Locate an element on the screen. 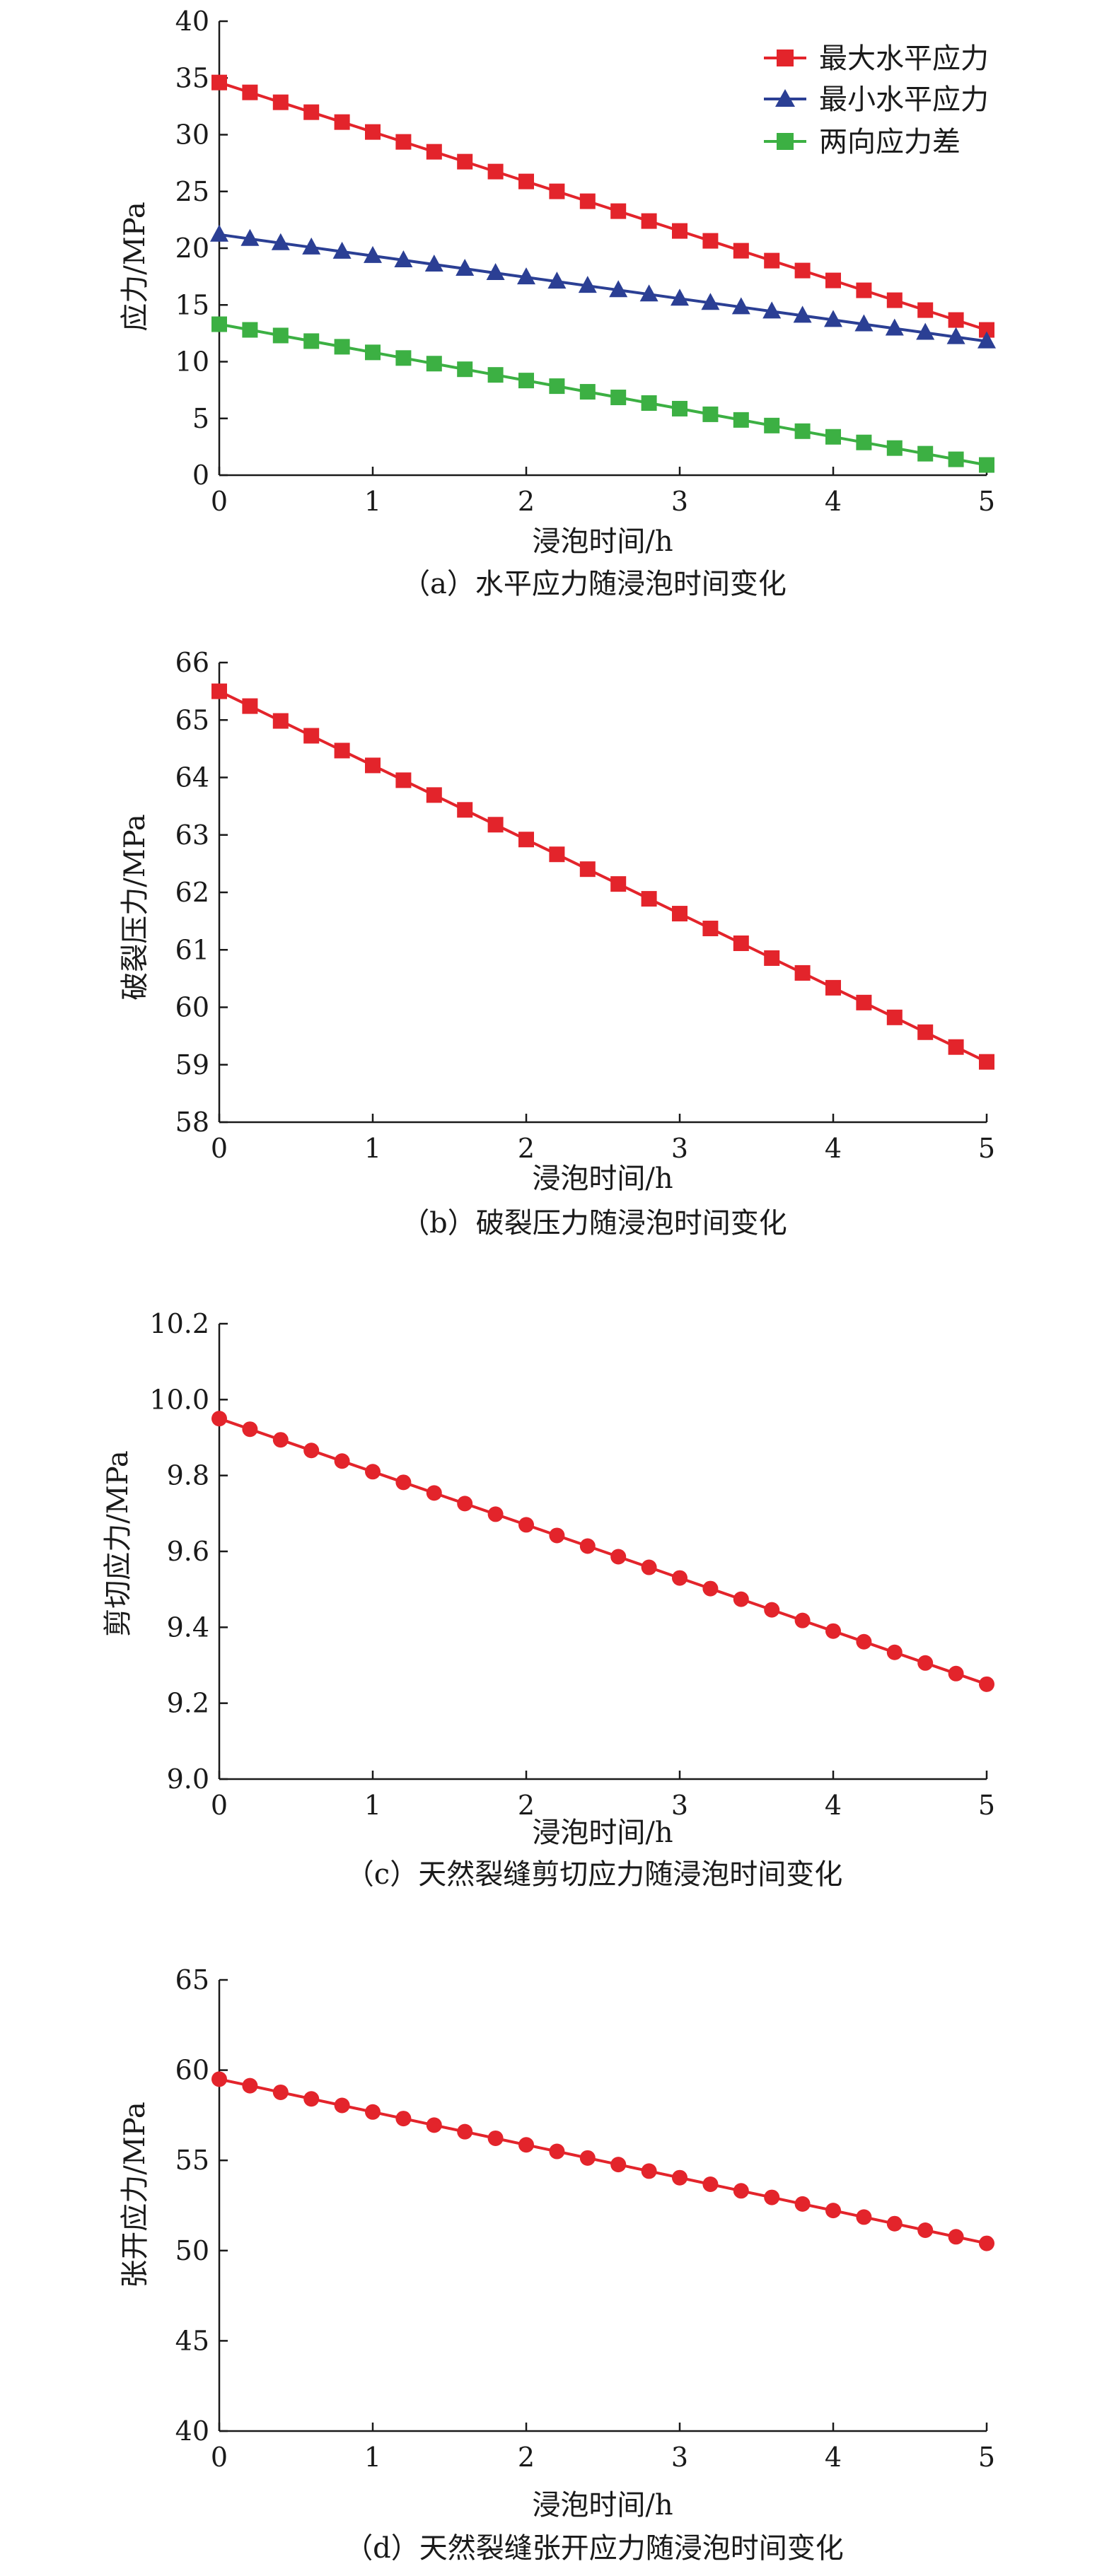 This screenshot has width=1114, height=2576. panel-b-x-tick-label: 0 is located at coordinates (220, 1148).